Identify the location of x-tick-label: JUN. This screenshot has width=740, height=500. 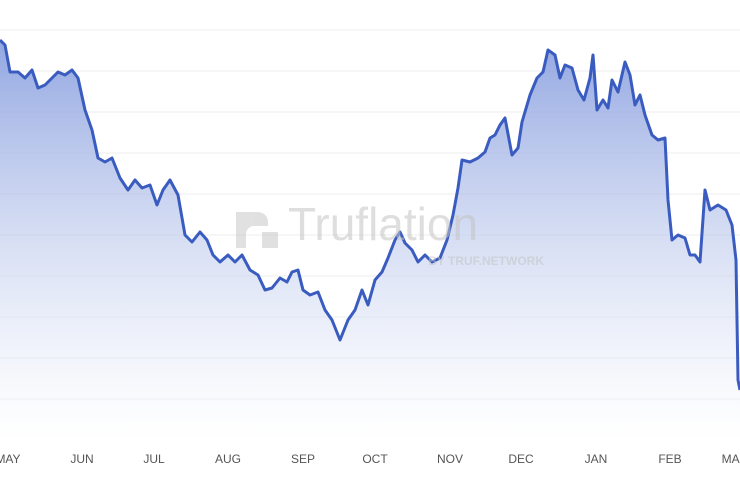
(81, 459).